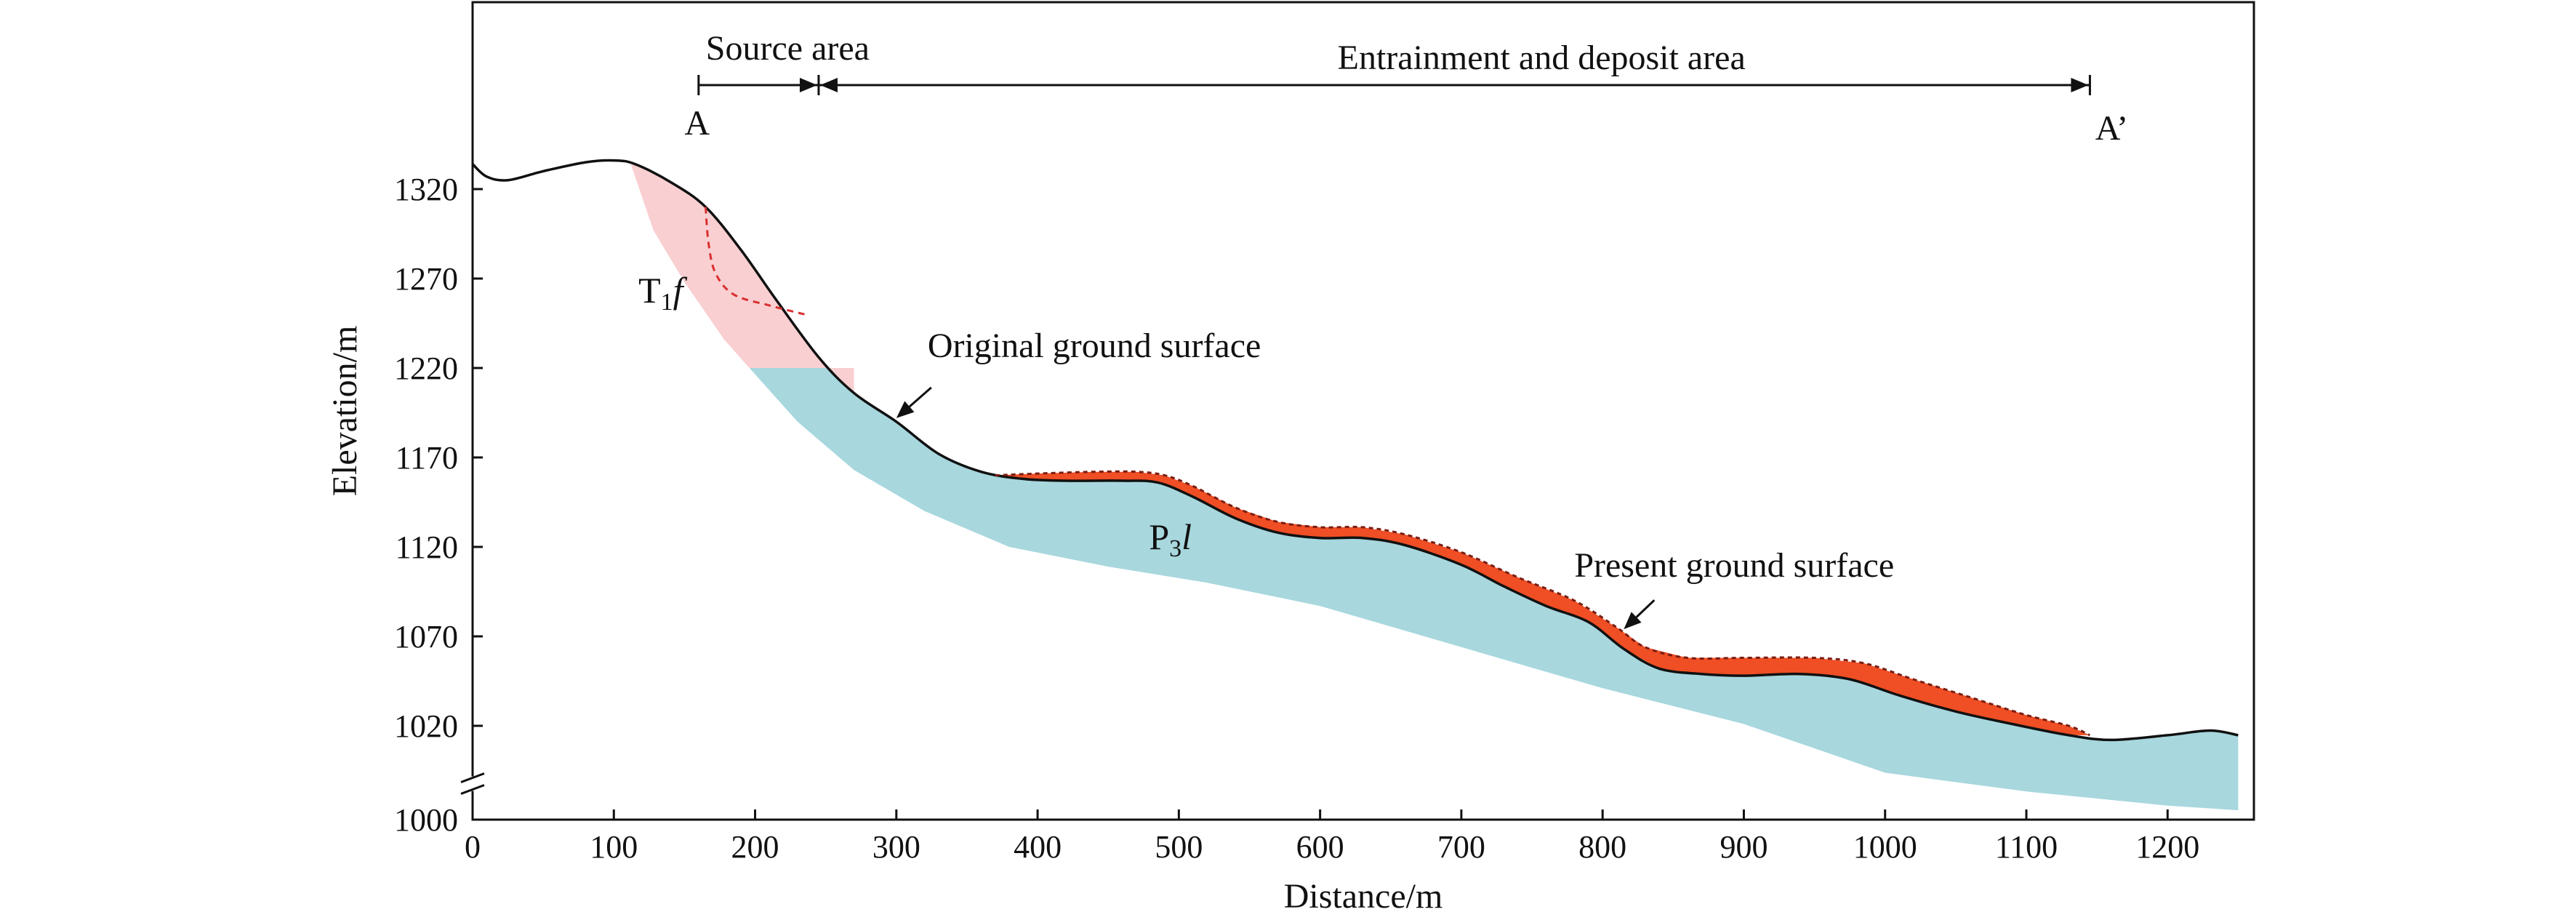  Describe the element at coordinates (1179, 847) in the screenshot. I see `x-tick-label: 500` at that location.